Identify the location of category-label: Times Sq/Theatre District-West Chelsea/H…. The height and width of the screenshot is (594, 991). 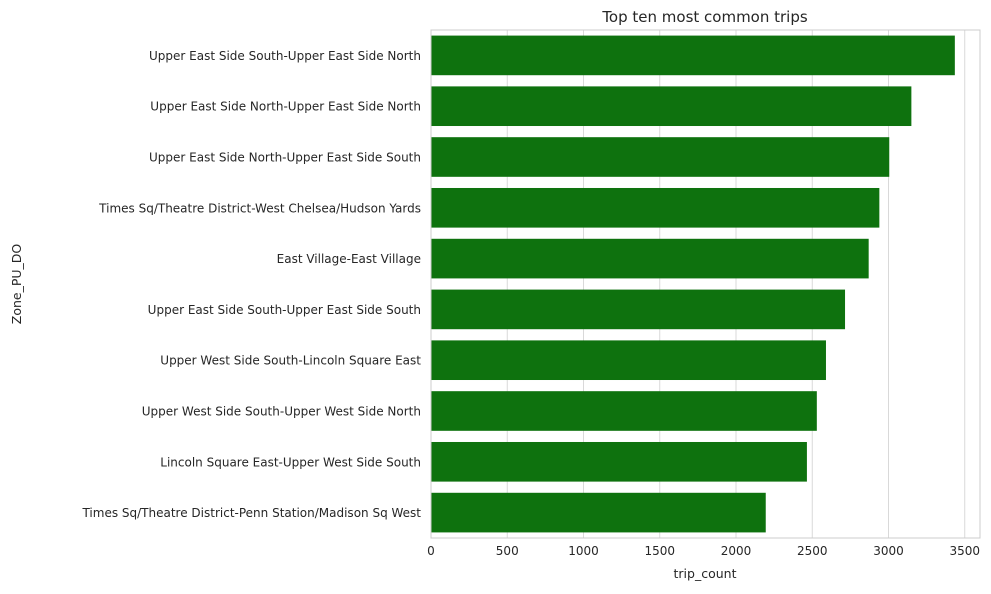
(259, 208).